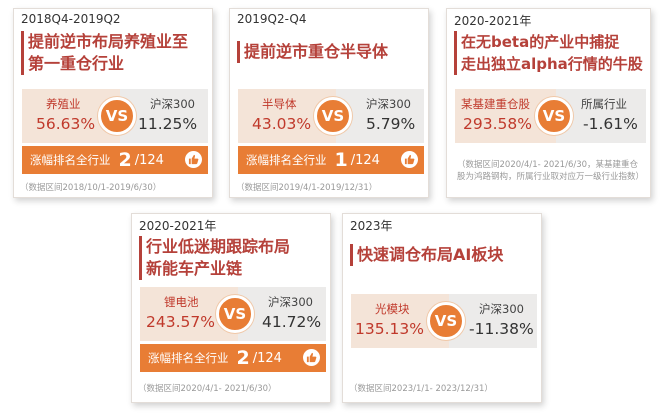 The image size is (660, 413). I want to click on sector-return: 135.13%, so click(389, 329).